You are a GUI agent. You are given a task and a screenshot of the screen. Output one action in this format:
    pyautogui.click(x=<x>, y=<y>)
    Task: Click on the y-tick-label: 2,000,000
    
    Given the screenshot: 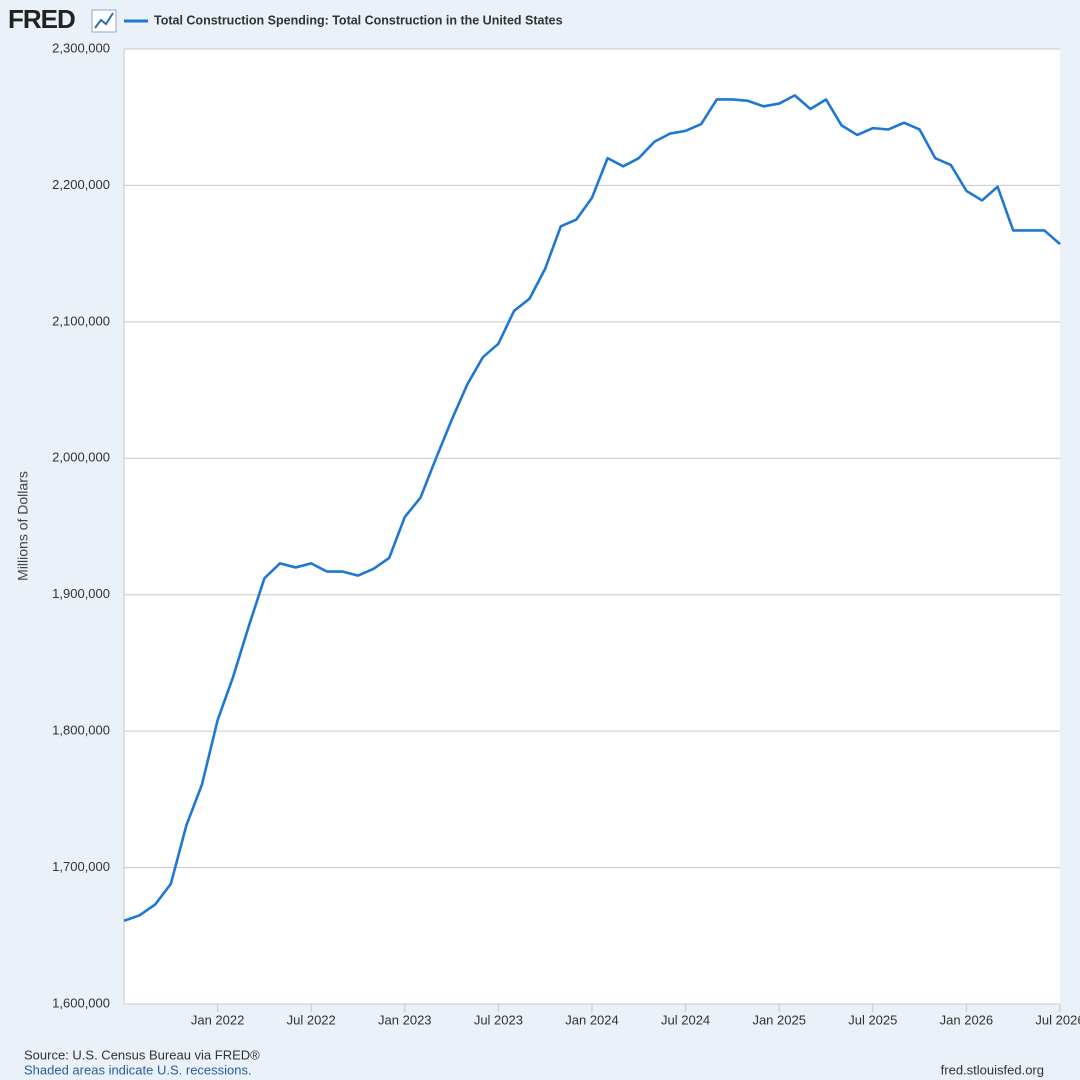 What is the action you would take?
    pyautogui.click(x=81, y=457)
    